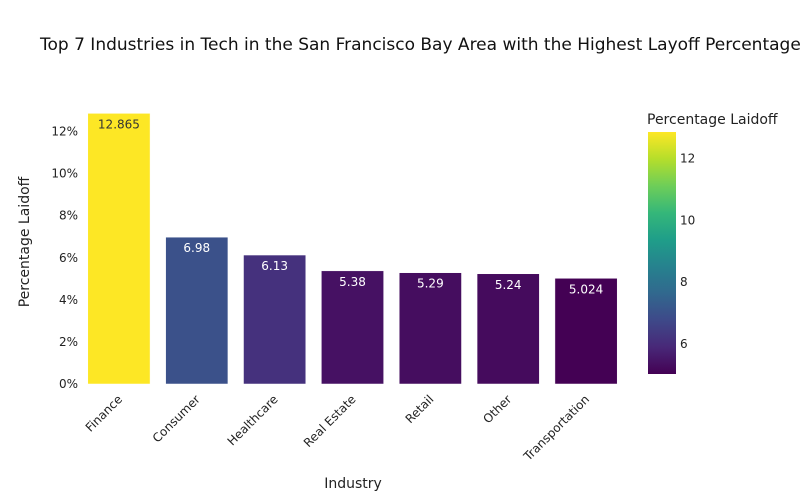 The width and height of the screenshot is (800, 500). I want to click on y-axis-ticks: 0% 2% 4% 6% 8% 10% 12%, so click(64, 258).